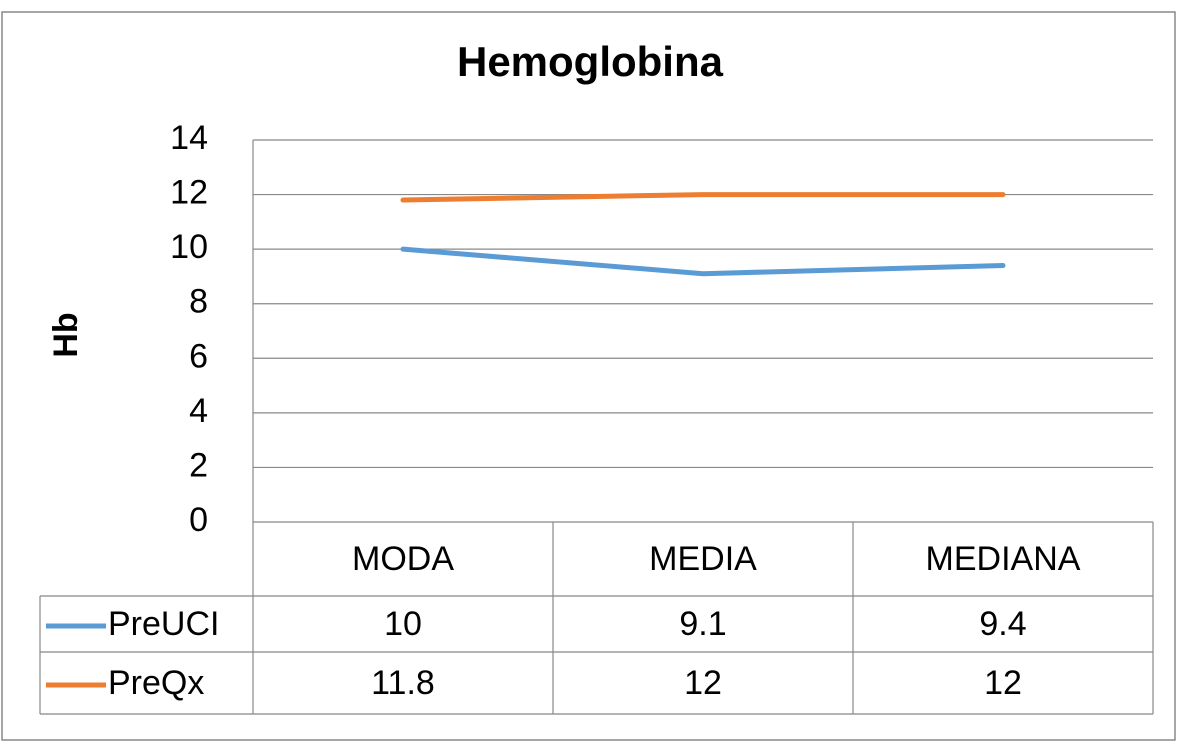 The height and width of the screenshot is (744, 1178). Describe the element at coordinates (198, 411) in the screenshot. I see `y-tick-label: 4` at that location.